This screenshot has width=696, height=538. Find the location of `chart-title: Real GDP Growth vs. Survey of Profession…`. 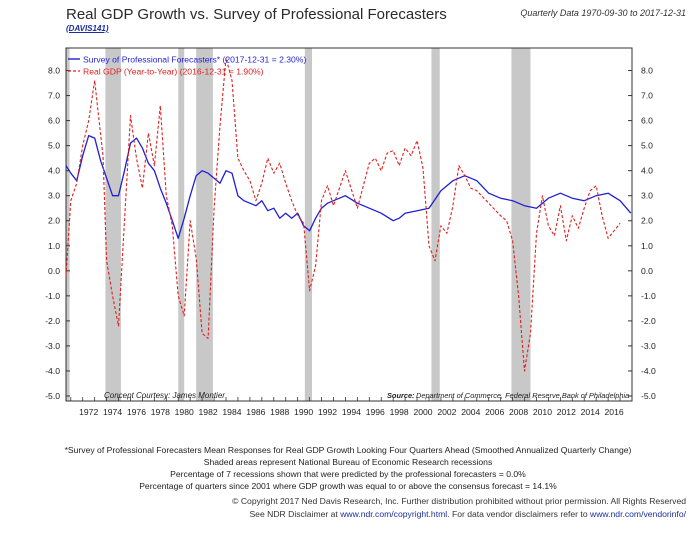

chart-title: Real GDP Growth vs. Survey of Profession… is located at coordinates (256, 14).